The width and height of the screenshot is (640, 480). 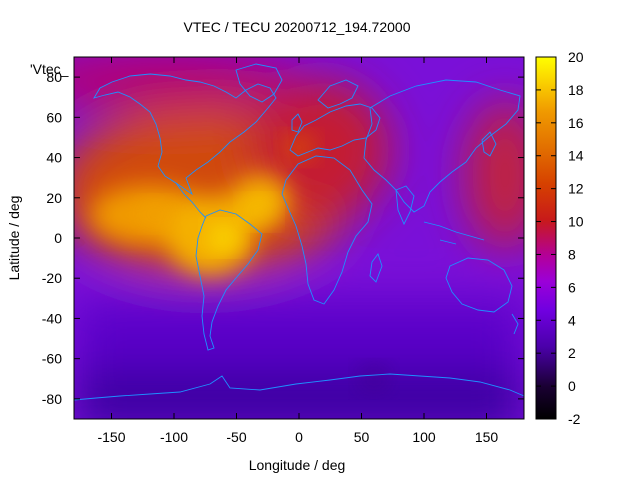 What do you see at coordinates (572, 353) in the screenshot?
I see `colorbar-tick-label: 2` at bounding box center [572, 353].